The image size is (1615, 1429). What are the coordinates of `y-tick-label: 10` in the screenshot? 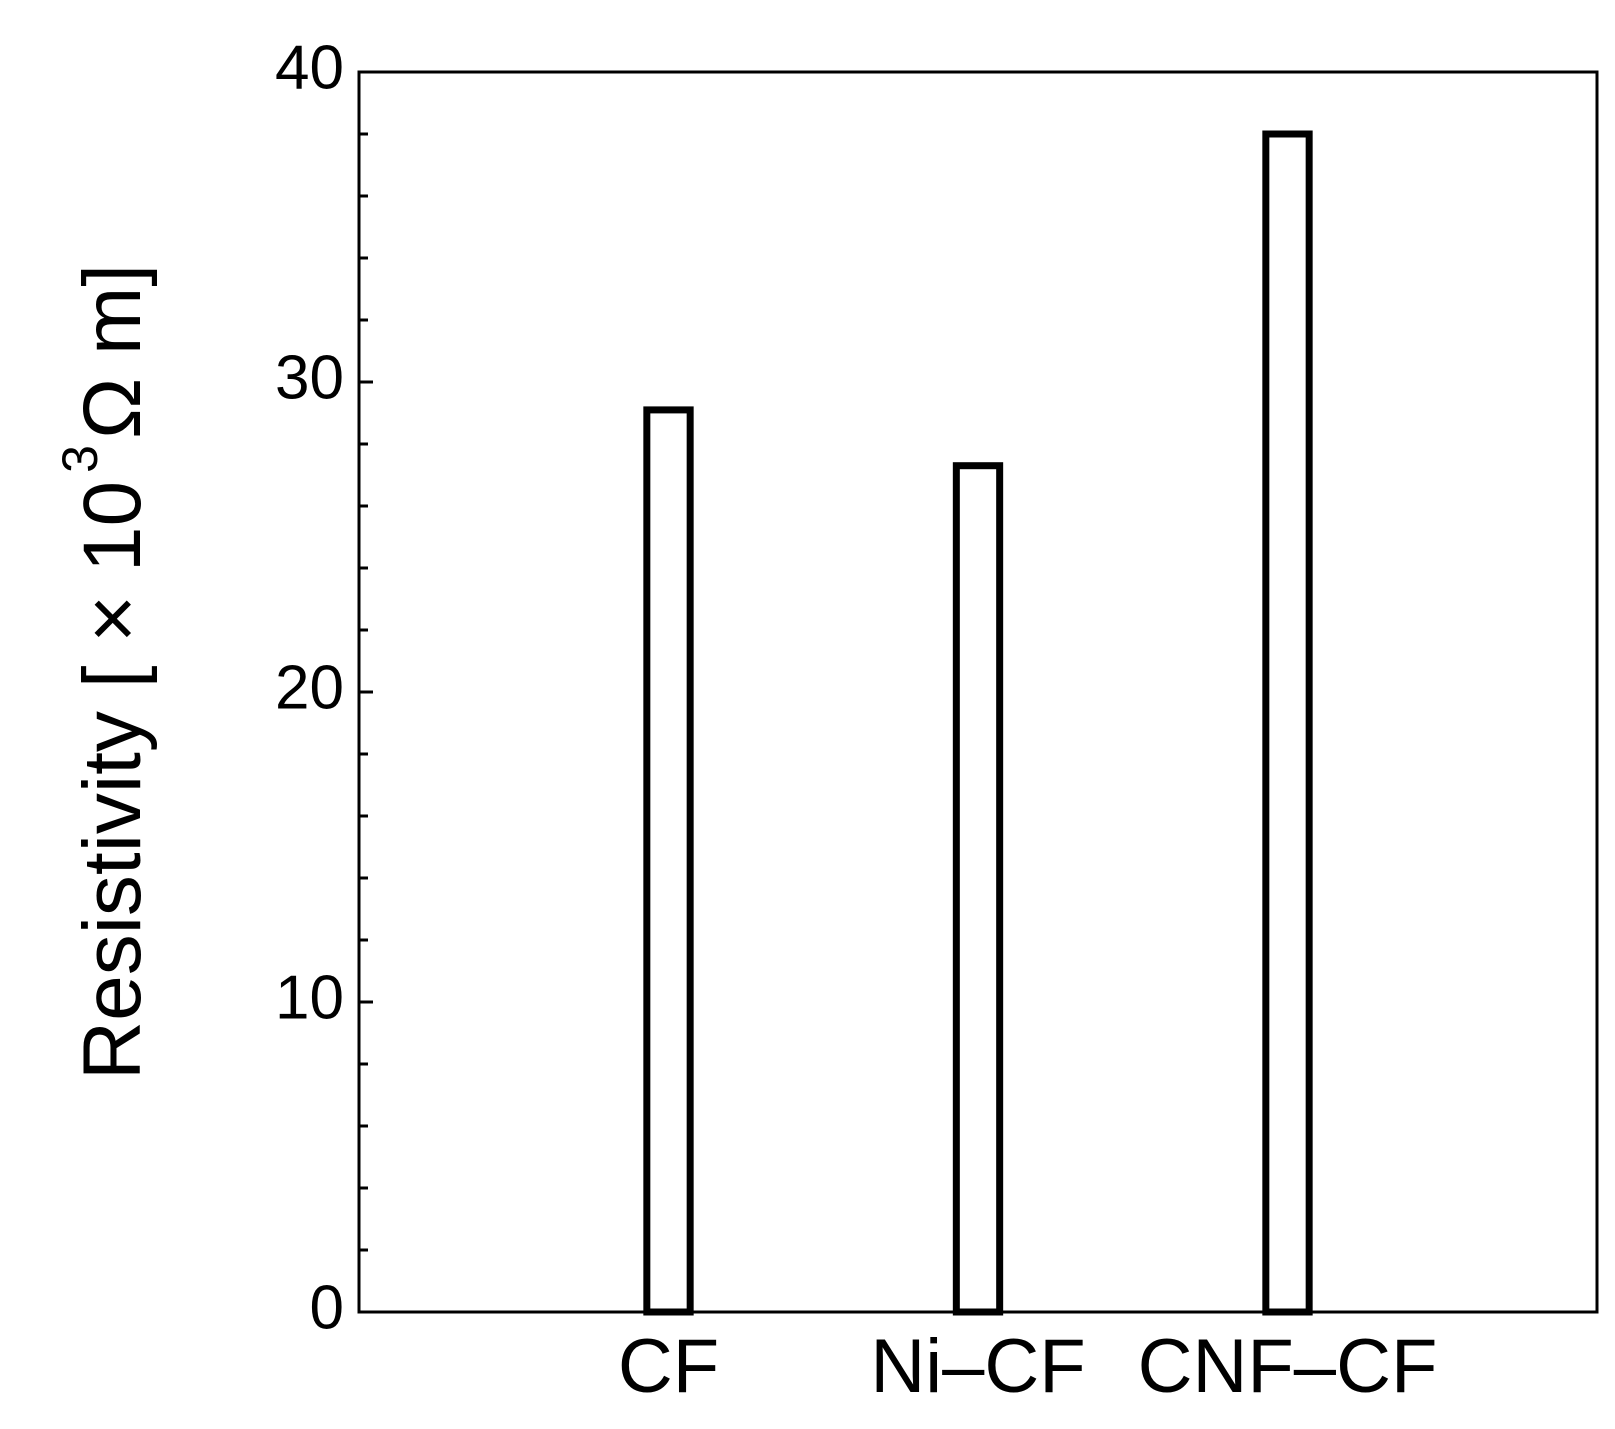 It's located at (309, 997).